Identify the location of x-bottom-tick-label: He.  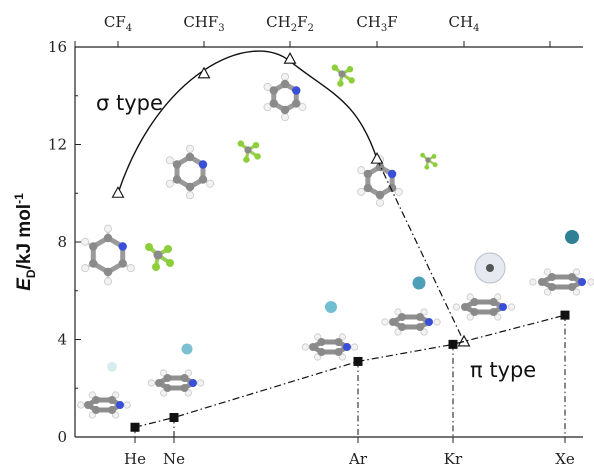
(135, 459).